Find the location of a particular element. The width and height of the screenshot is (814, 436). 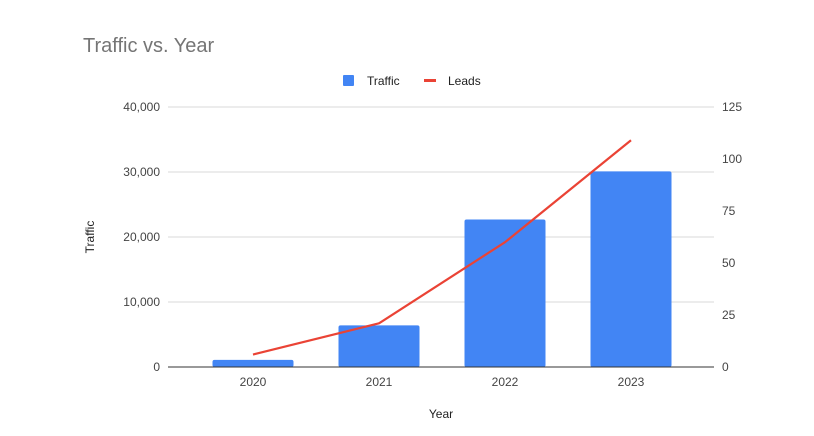

right-tick-label: 50 is located at coordinates (729, 263).